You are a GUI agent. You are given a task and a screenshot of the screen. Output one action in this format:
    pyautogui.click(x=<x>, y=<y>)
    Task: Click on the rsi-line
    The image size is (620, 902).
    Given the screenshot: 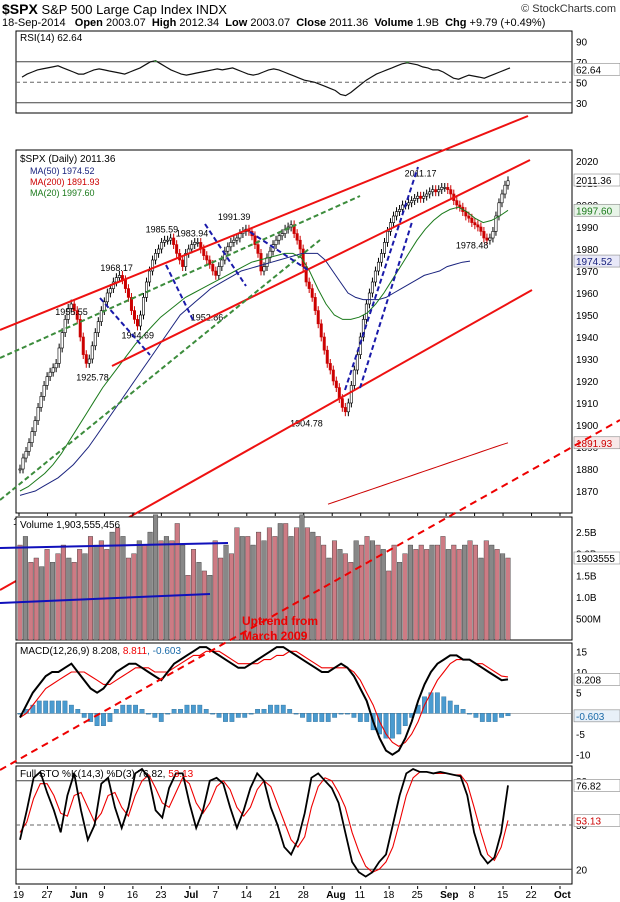 What is the action you would take?
    pyautogui.click(x=266, y=78)
    